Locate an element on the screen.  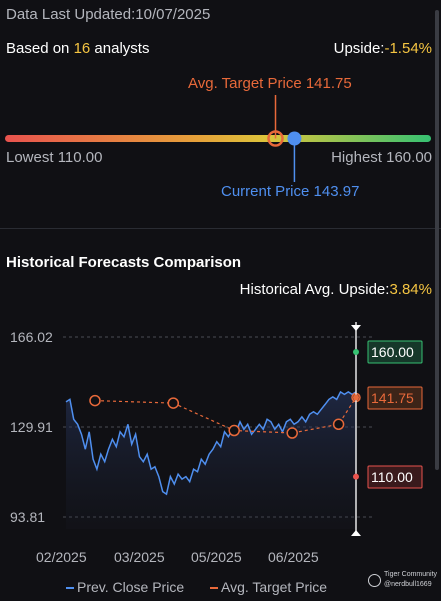
gauge-bar is located at coordinates (218, 138).